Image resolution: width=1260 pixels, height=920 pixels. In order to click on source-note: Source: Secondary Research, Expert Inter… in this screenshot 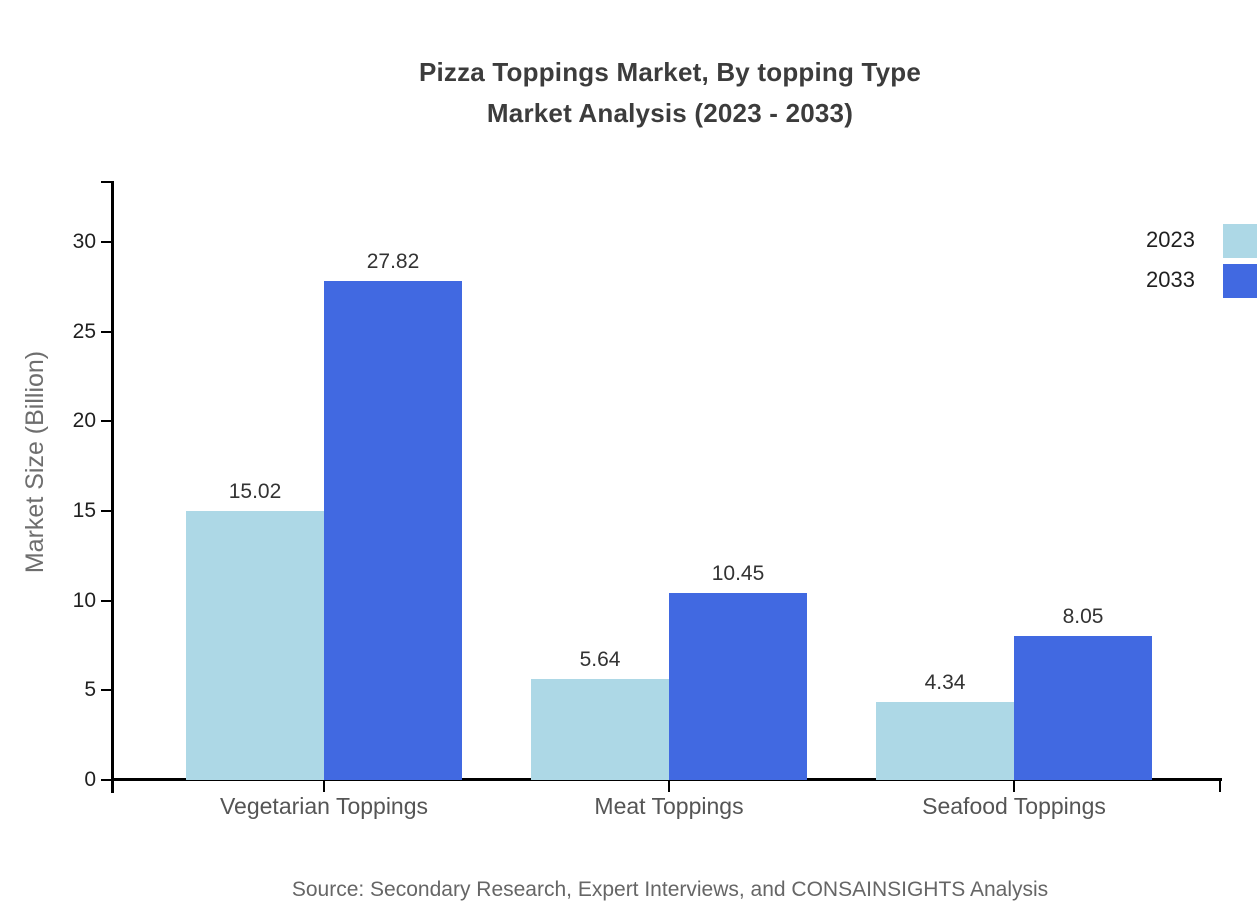, I will do `click(670, 889)`.